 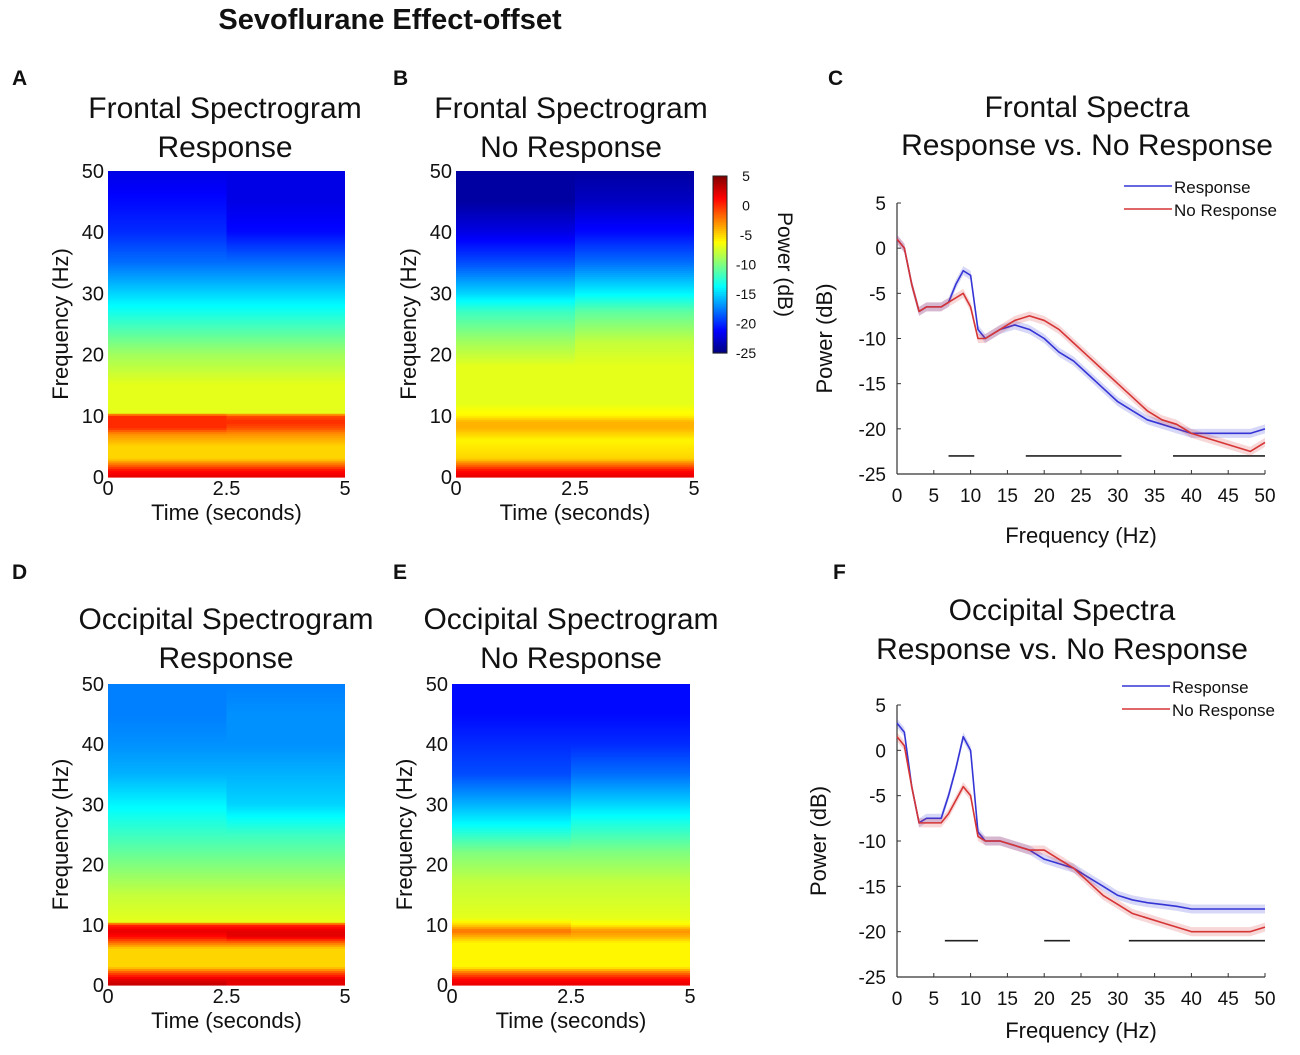 What do you see at coordinates (1210, 687) in the screenshot?
I see `legend-label-f: Response` at bounding box center [1210, 687].